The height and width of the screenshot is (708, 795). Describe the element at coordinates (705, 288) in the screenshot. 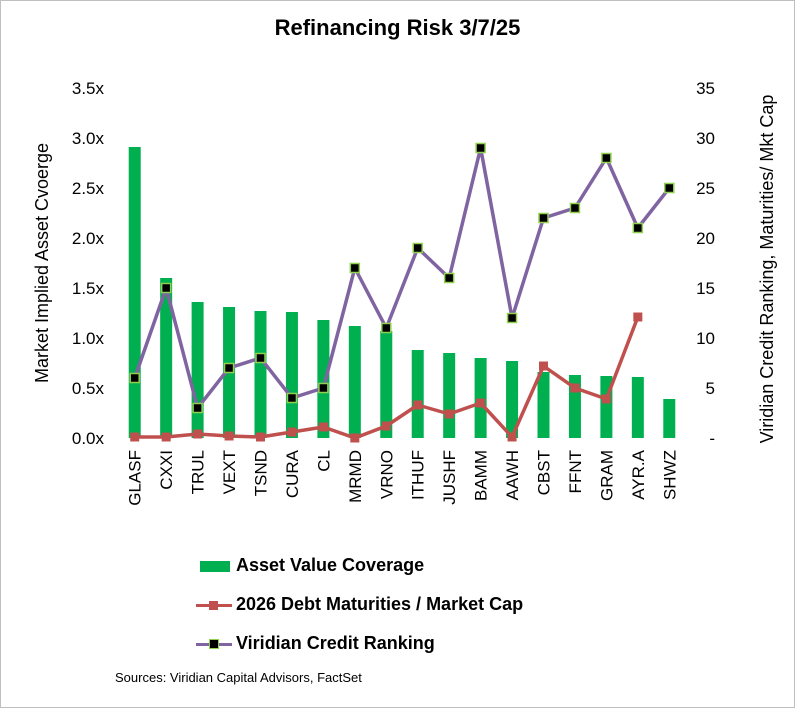

I see `right-tick-label: 15` at that location.